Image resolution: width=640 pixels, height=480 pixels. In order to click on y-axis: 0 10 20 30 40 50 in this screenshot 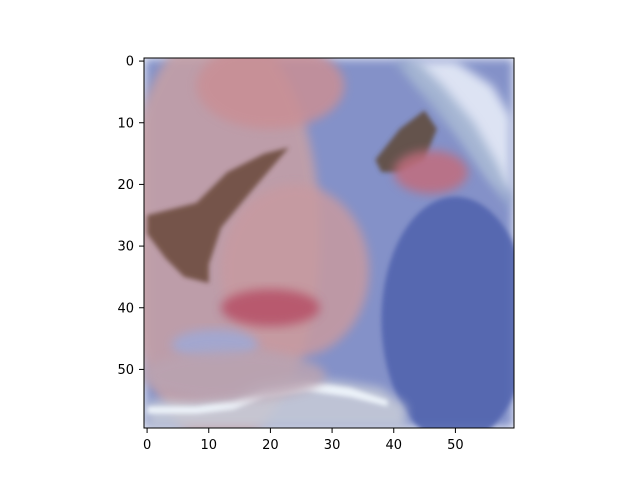, I will do `click(130, 216)`.